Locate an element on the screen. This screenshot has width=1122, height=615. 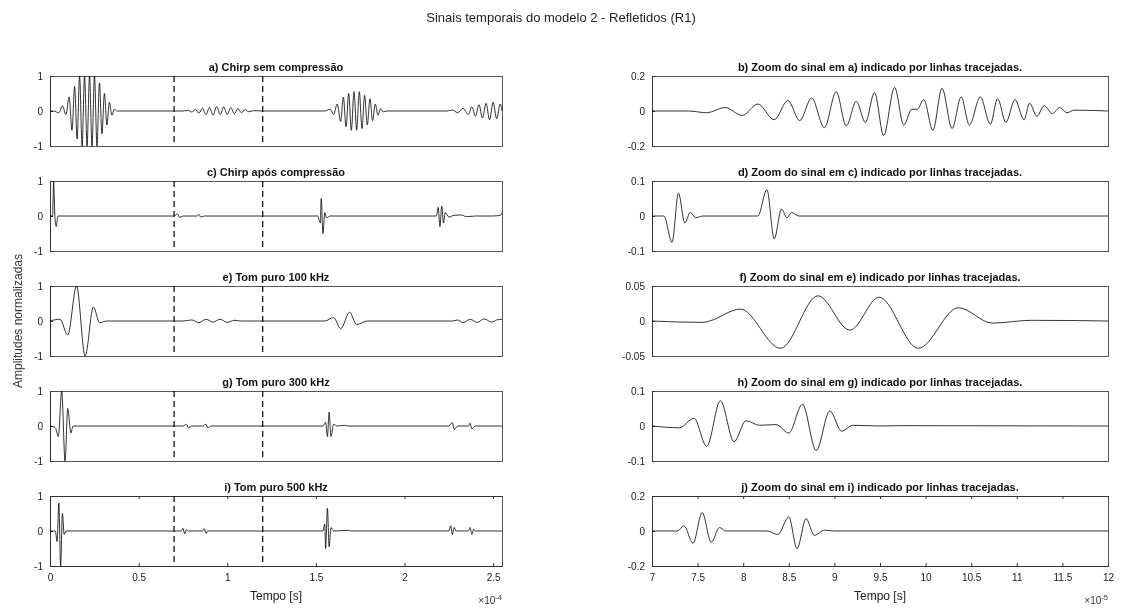
chart-title: a) Chirp sem compressão is located at coordinates (276, 67).